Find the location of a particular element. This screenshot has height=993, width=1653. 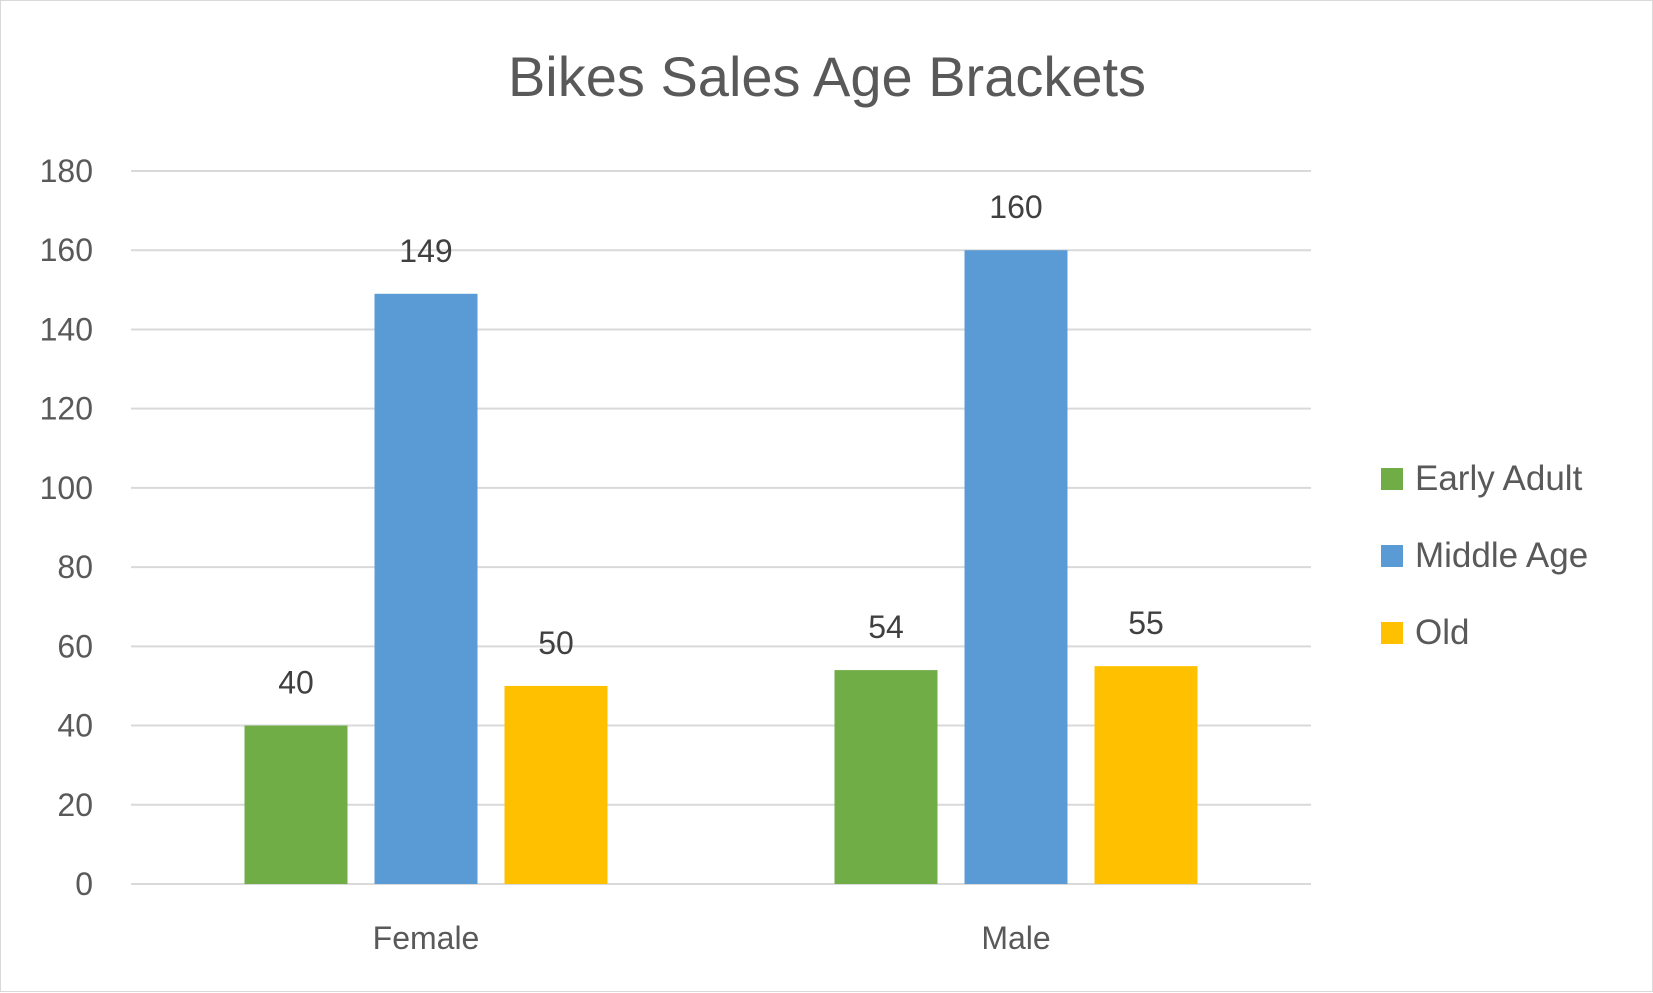

y-axis-ticks: 0 20 40 60 80 100 120 140 160 180 is located at coordinates (66, 527).